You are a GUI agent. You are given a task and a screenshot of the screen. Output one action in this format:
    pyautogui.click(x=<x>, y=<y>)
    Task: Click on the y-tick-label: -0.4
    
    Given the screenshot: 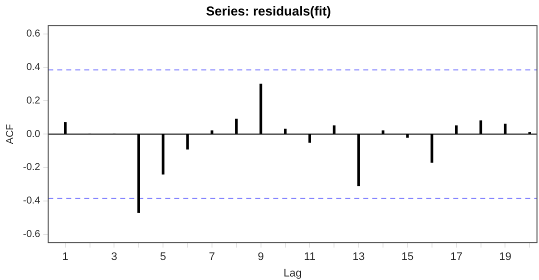 What is the action you would take?
    pyautogui.click(x=31, y=201)
    